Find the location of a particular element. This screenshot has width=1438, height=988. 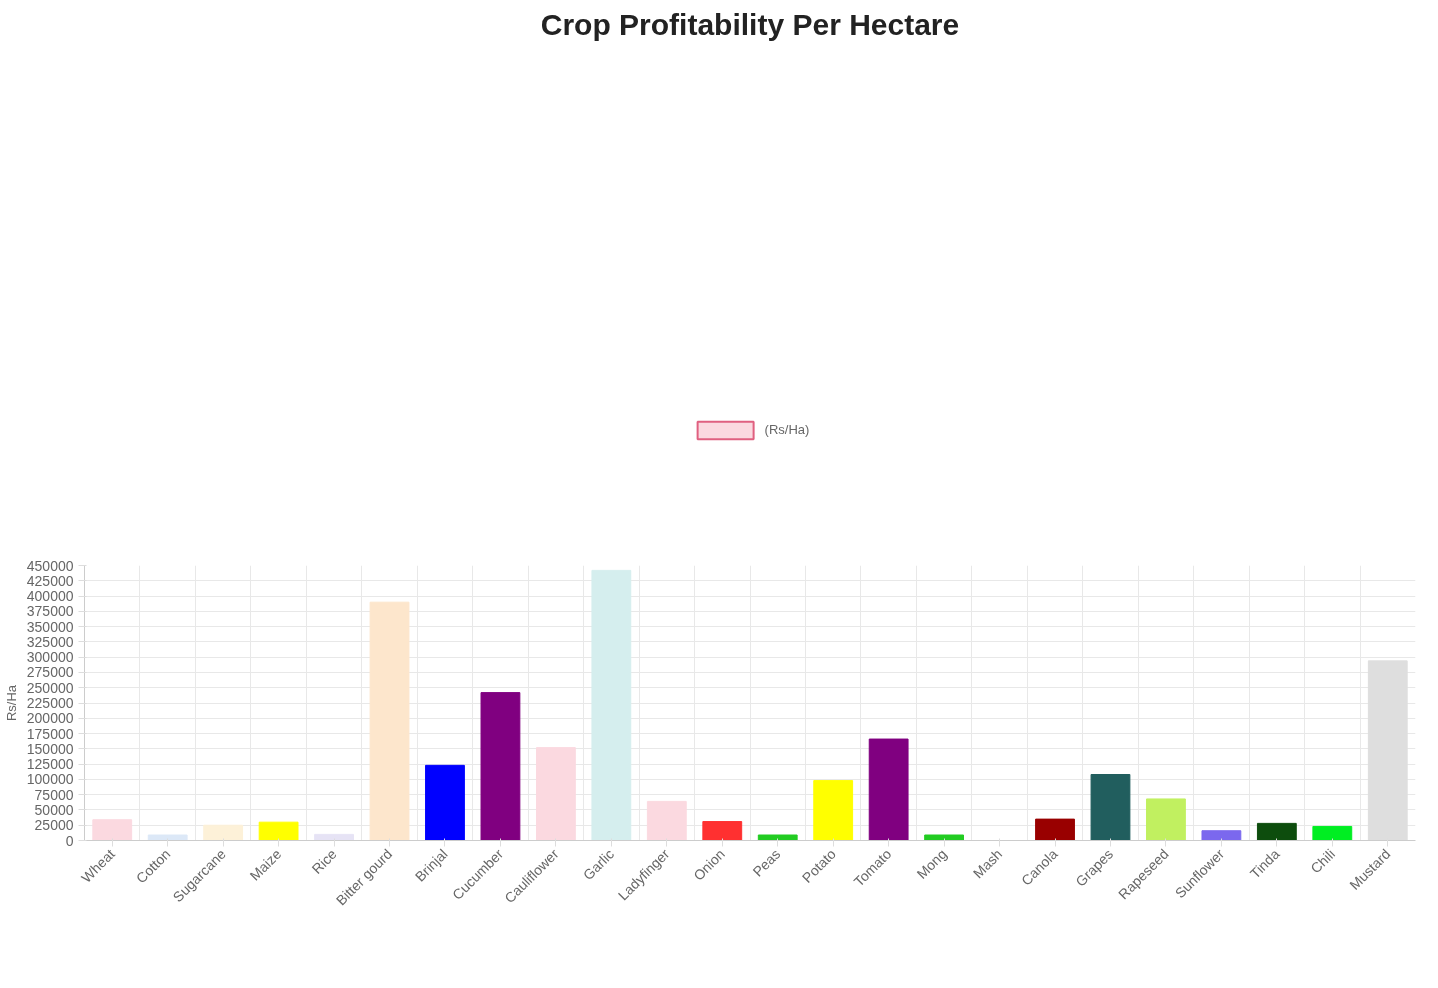

y-tick-label: 0 is located at coordinates (69, 840).